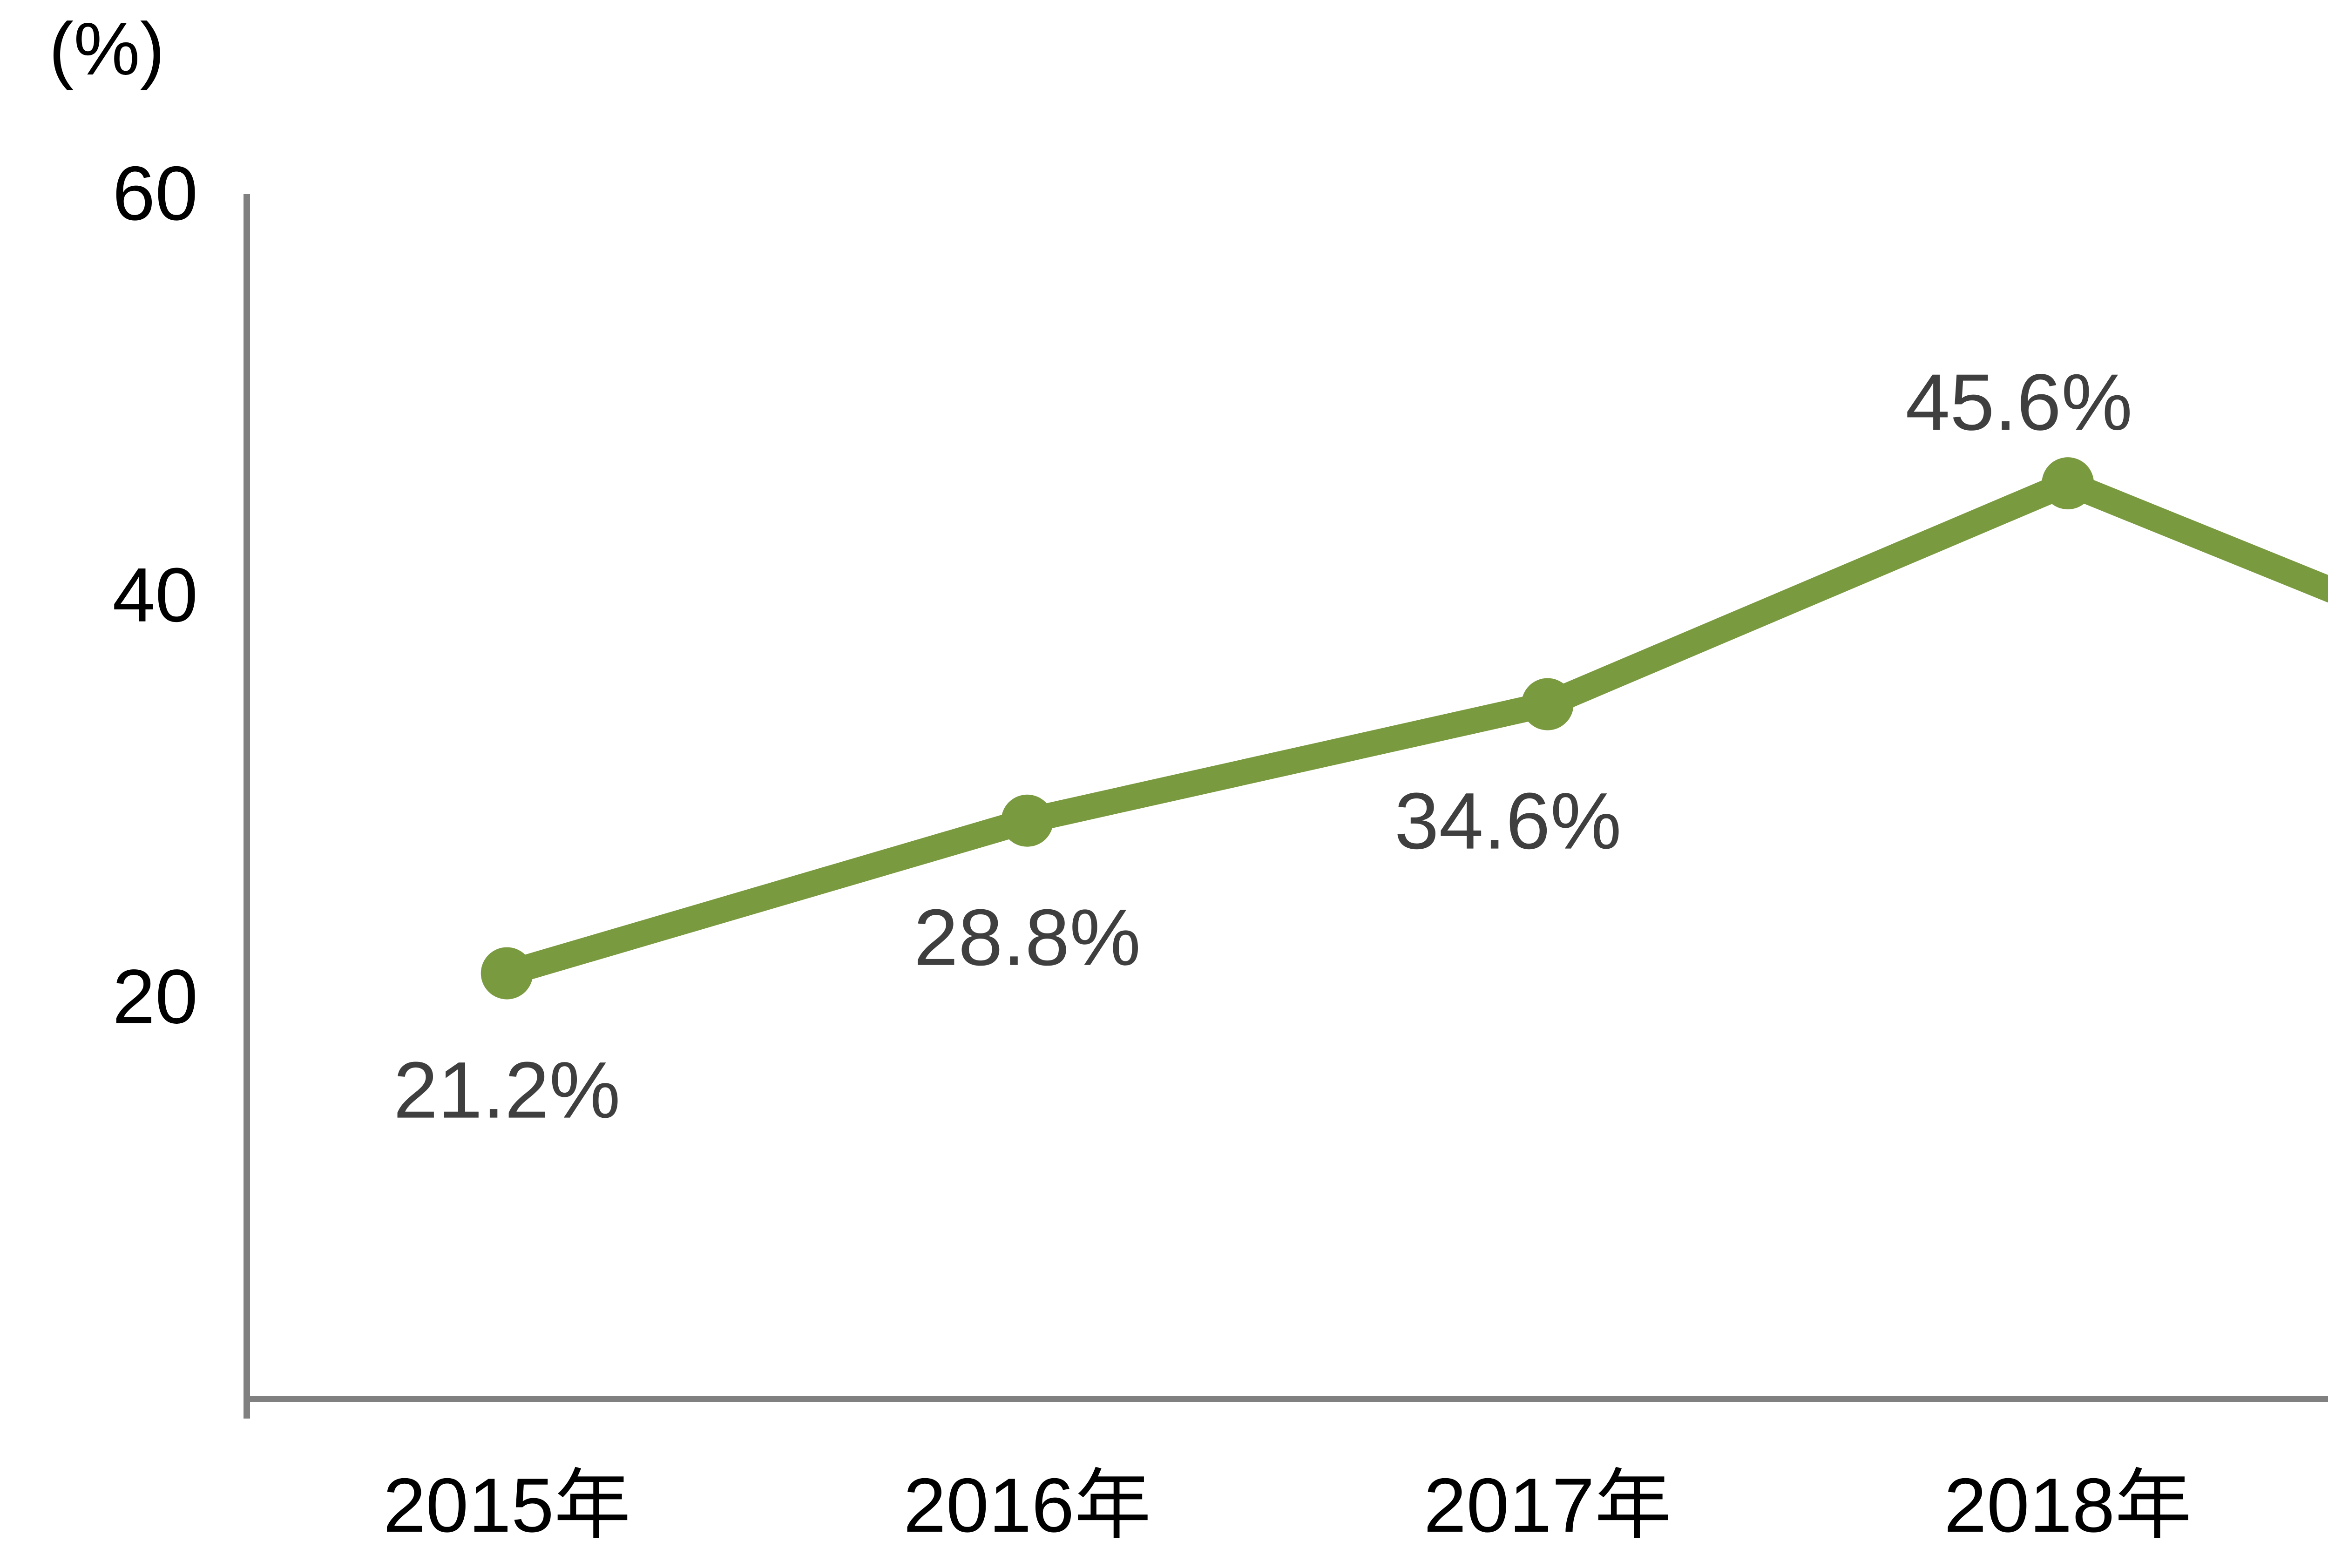 This screenshot has height=1568, width=2328. I want to click on x-category-label: 2015年, so click(507, 1505).